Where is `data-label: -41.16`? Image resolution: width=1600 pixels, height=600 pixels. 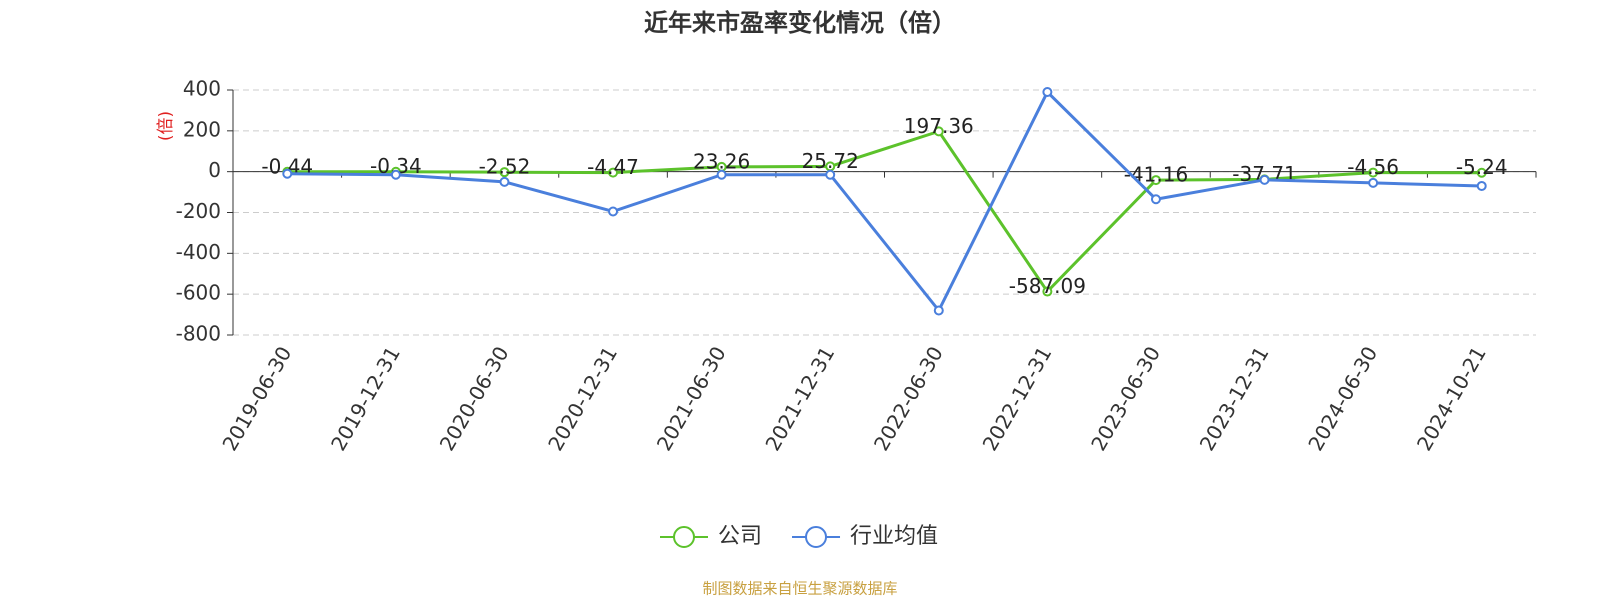 data-label: -41.16 is located at coordinates (1156, 175).